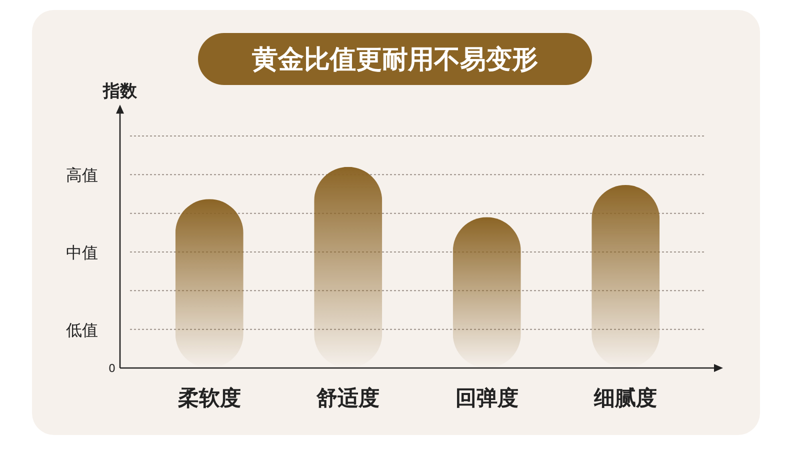 The width and height of the screenshot is (790, 455). Describe the element at coordinates (395, 60) in the screenshot. I see `title: 黄金比值更耐用不易变形` at that location.